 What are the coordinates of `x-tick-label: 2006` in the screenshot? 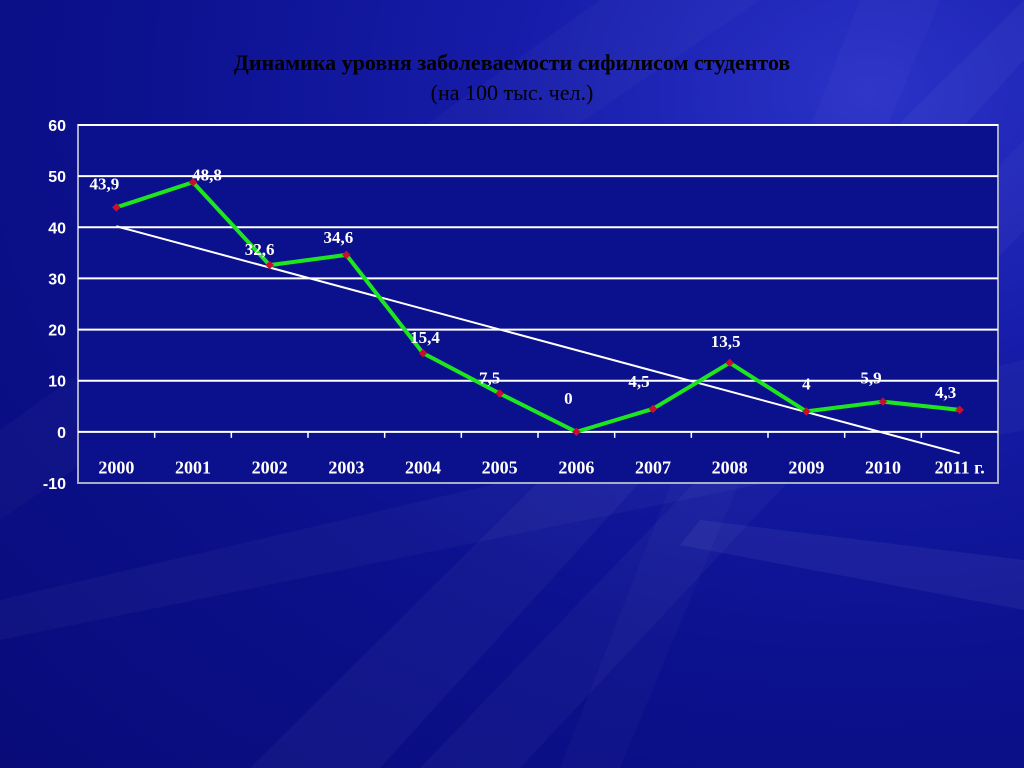 It's located at (576, 468).